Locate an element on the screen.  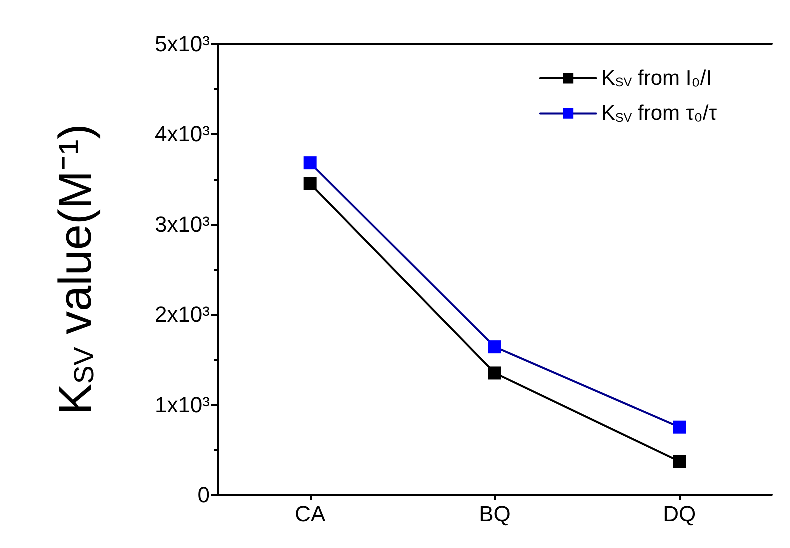
x-tick-label: CA is located at coordinates (310, 514).